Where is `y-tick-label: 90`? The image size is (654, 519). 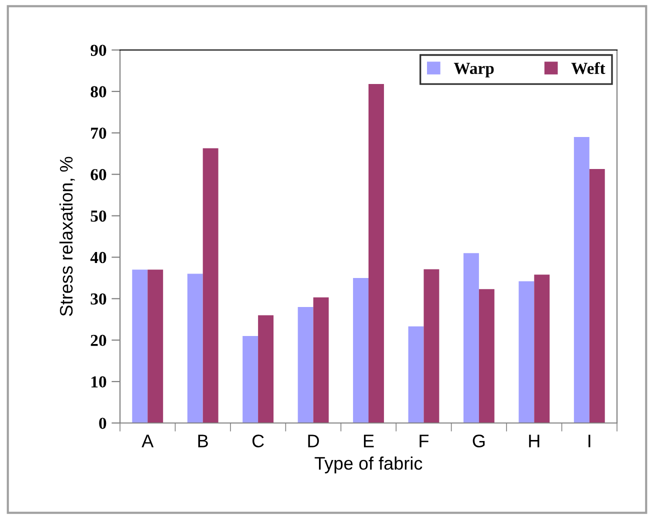
y-tick-label: 90 is located at coordinates (98, 50).